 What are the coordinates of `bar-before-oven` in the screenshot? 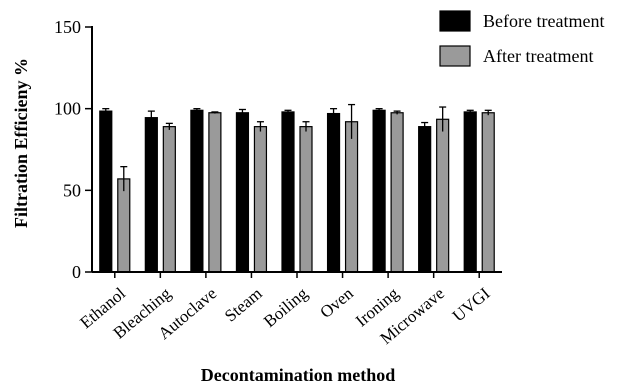 It's located at (333, 192).